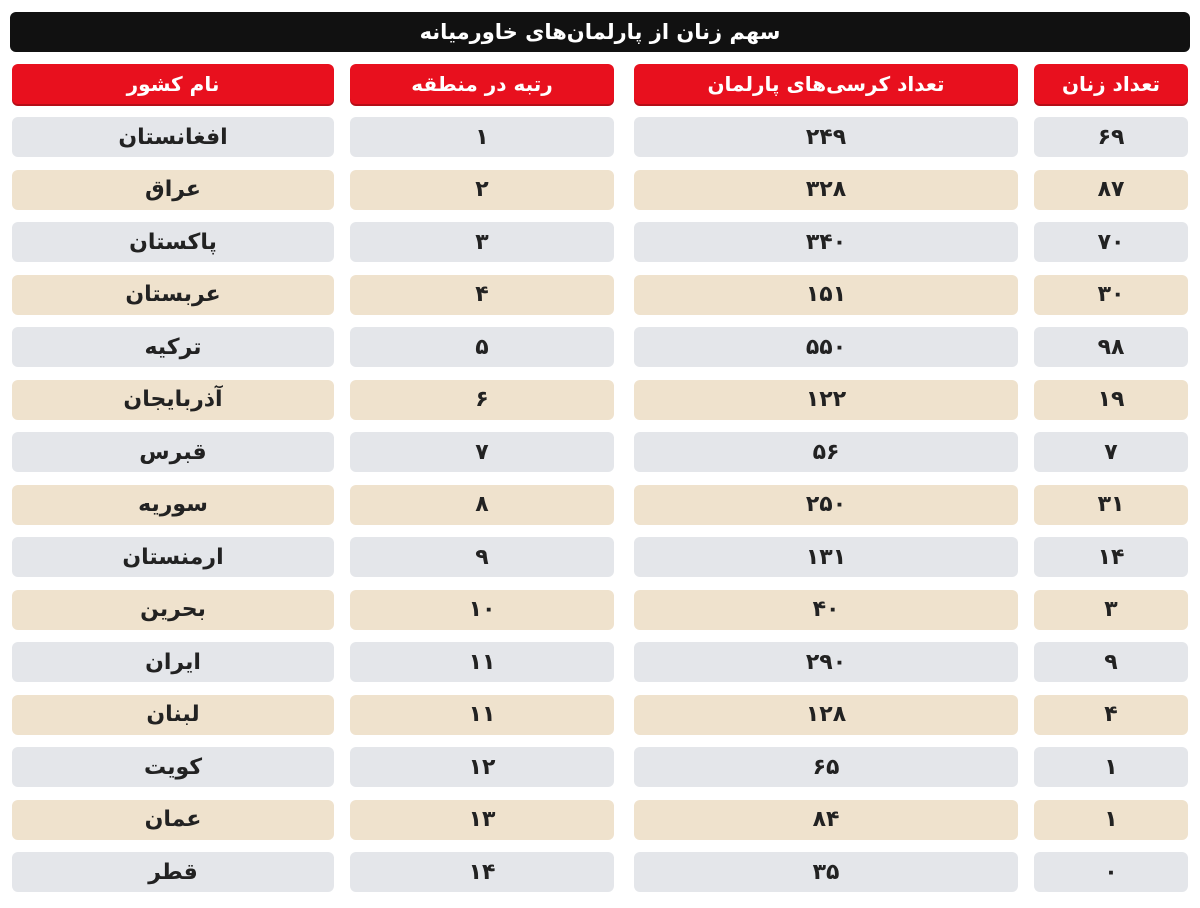  Describe the element at coordinates (1111, 714) in the screenshot. I see `table-cell-women-count: ۴` at that location.